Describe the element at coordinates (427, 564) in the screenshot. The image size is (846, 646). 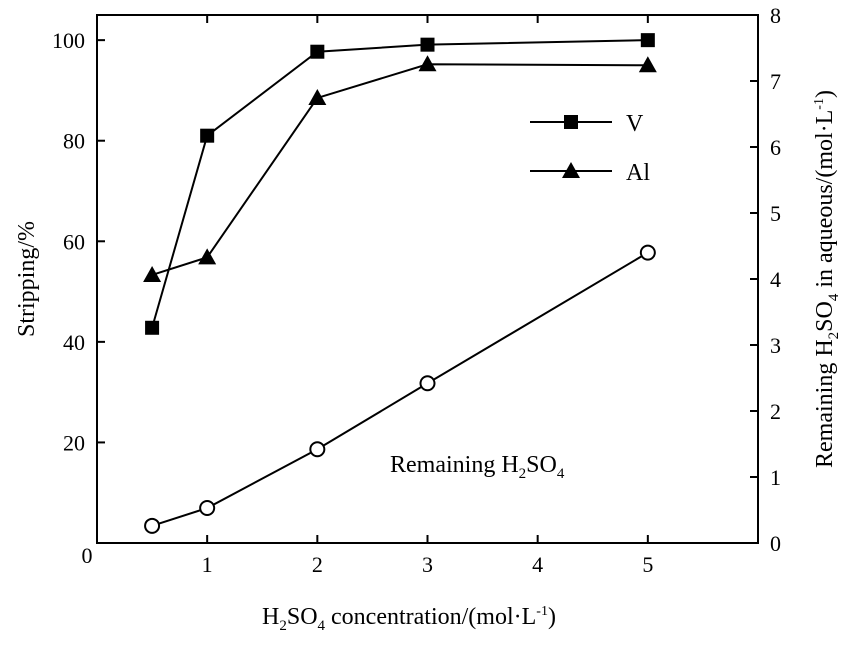
I see `x-tick-label: 3` at that location.